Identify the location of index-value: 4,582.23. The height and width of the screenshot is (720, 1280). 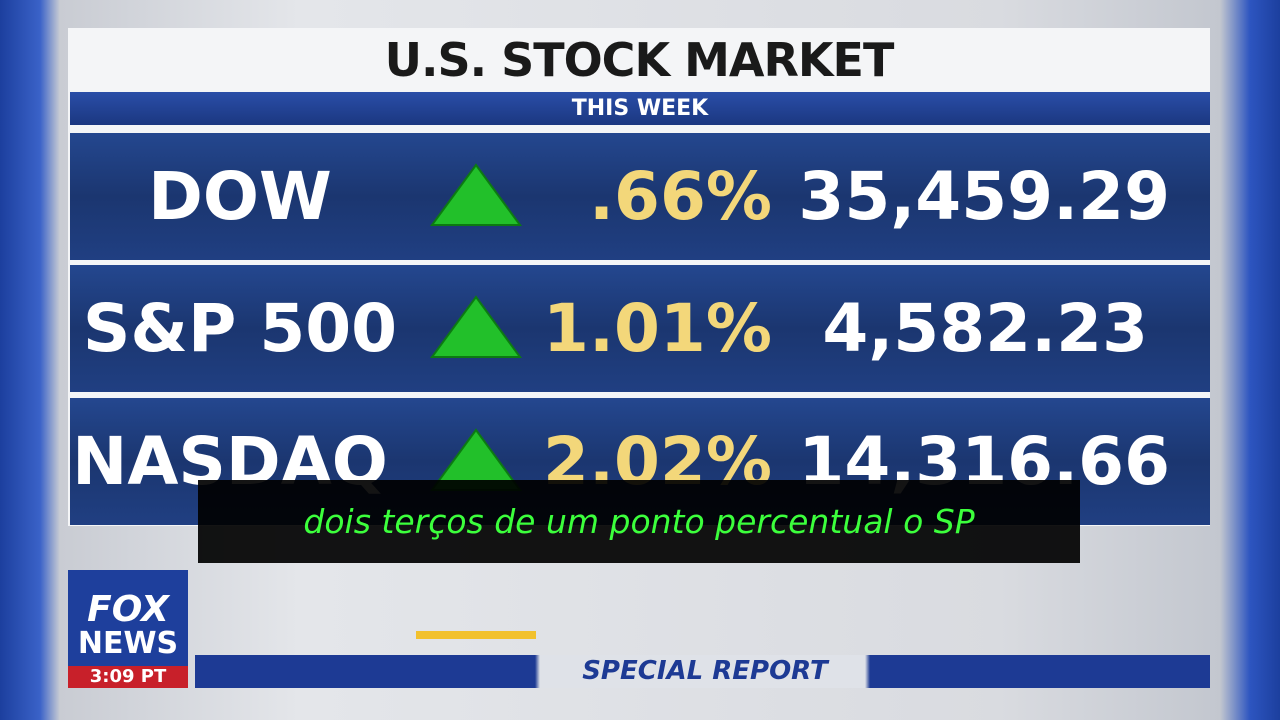
(985, 328).